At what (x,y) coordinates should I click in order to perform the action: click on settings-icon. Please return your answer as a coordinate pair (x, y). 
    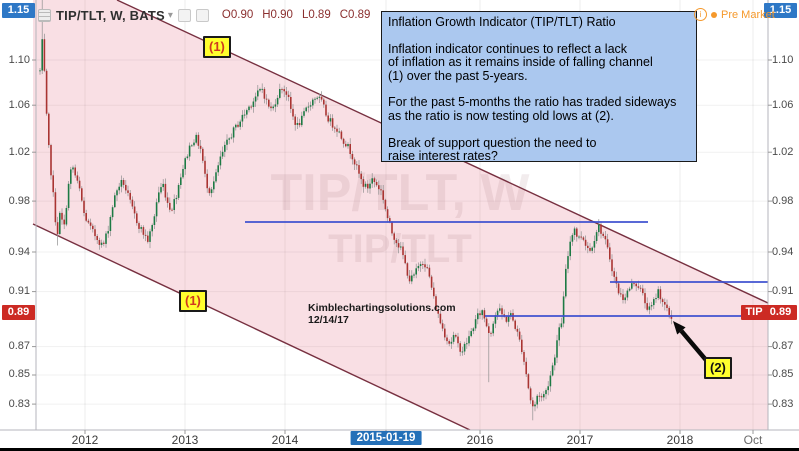
    Looking at the image, I should click on (202, 15).